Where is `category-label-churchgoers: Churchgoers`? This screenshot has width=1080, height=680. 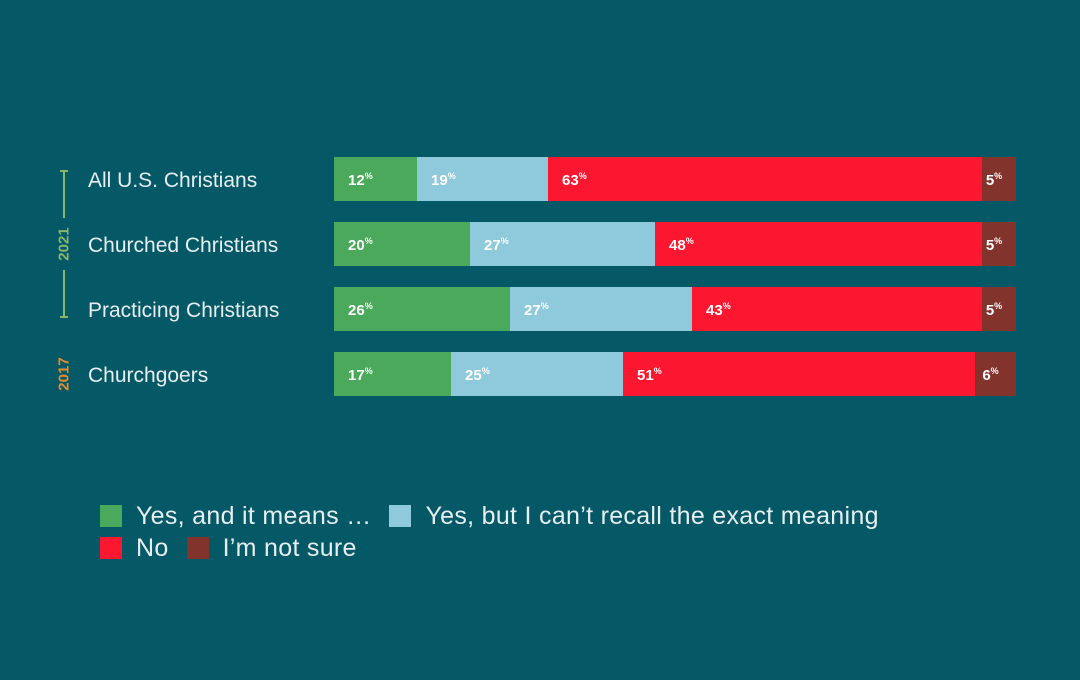
category-label-churchgoers: Churchgoers is located at coordinates (148, 375).